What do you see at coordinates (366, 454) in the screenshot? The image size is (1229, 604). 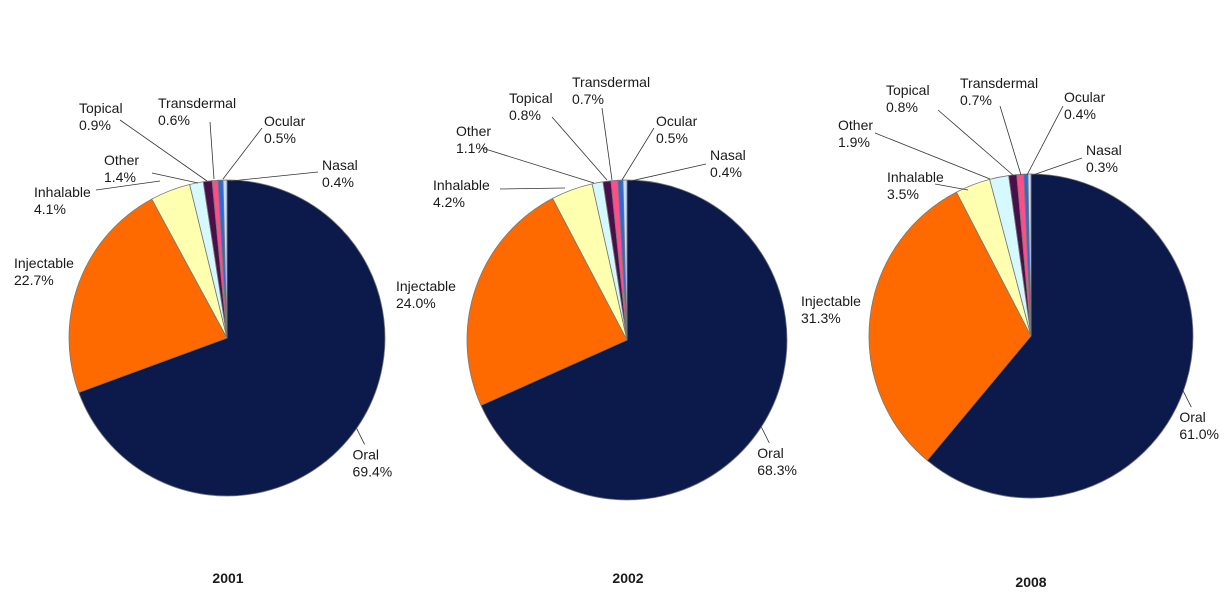 I see `slice-label-oral-2001: Oral` at bounding box center [366, 454].